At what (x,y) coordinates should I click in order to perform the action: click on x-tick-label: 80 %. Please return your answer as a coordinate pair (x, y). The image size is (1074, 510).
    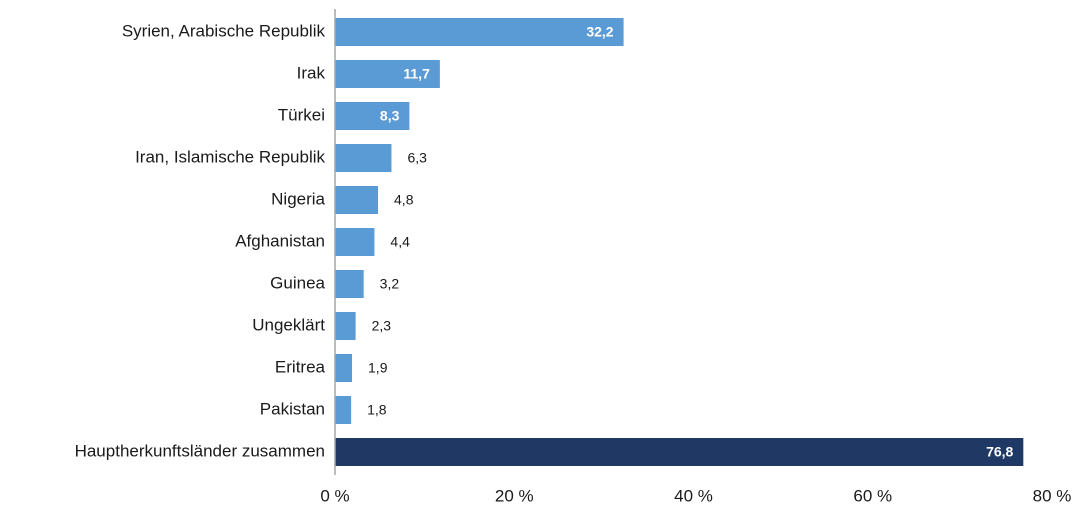
    Looking at the image, I should click on (1052, 495).